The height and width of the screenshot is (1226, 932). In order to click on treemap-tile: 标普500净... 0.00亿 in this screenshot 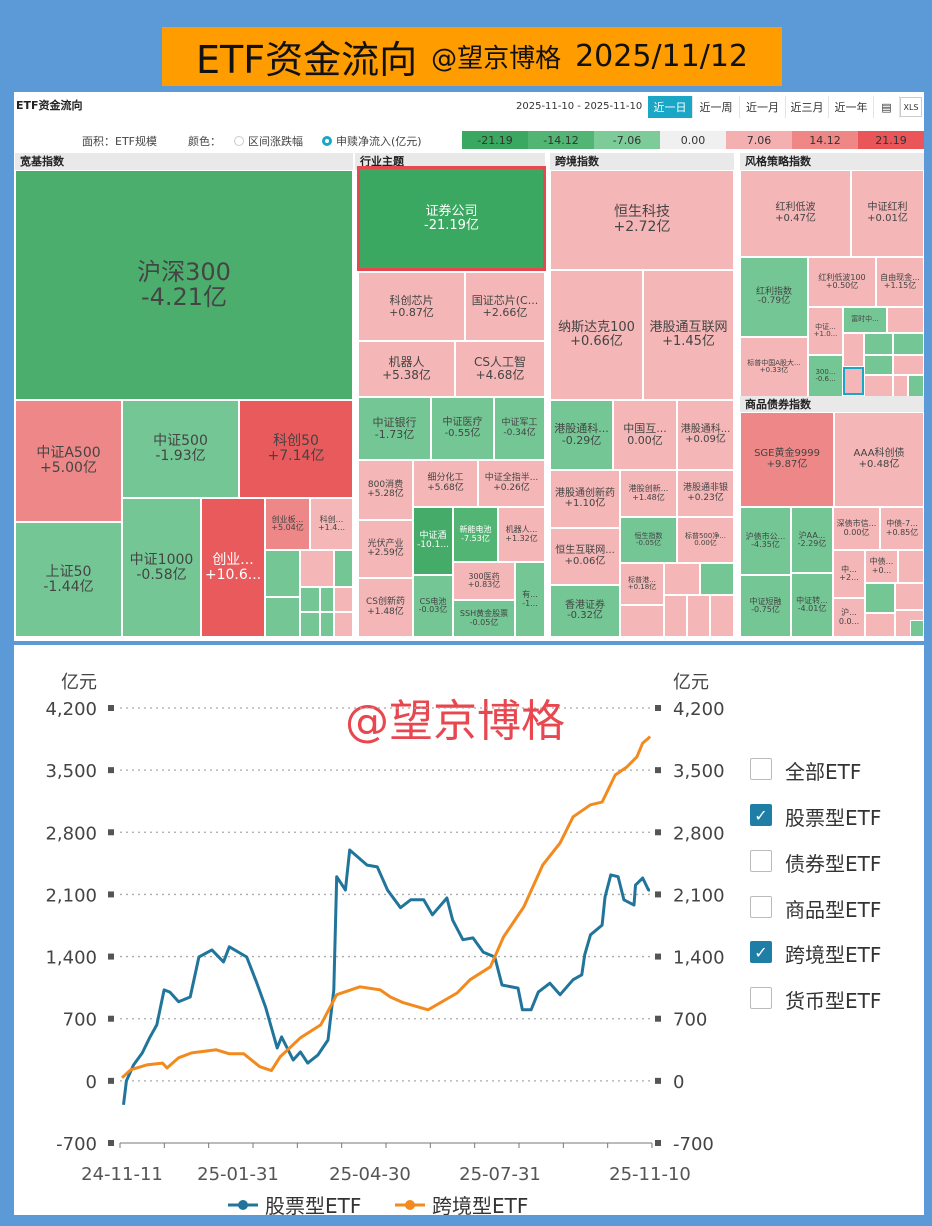, I will do `click(705, 540)`.